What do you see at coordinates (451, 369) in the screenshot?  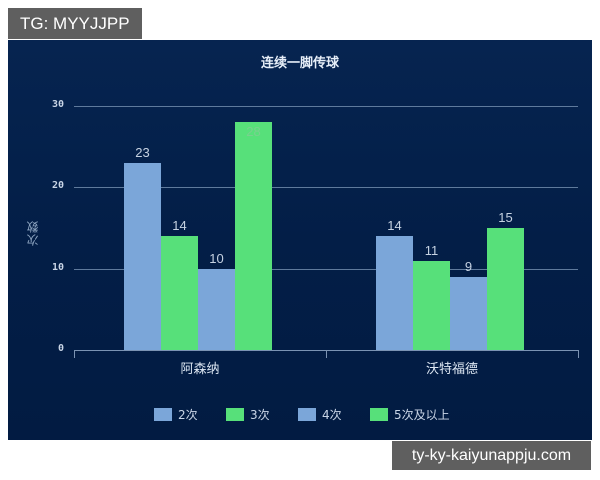 I see `x-category-label: 沃特福德` at bounding box center [451, 369].